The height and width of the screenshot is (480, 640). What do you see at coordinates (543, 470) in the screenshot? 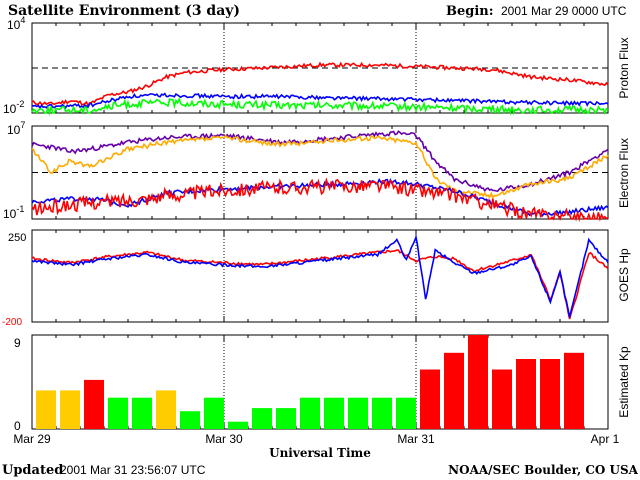
I see `credit-text: NOAA/SEC Boulder, CO USA` at bounding box center [543, 470].